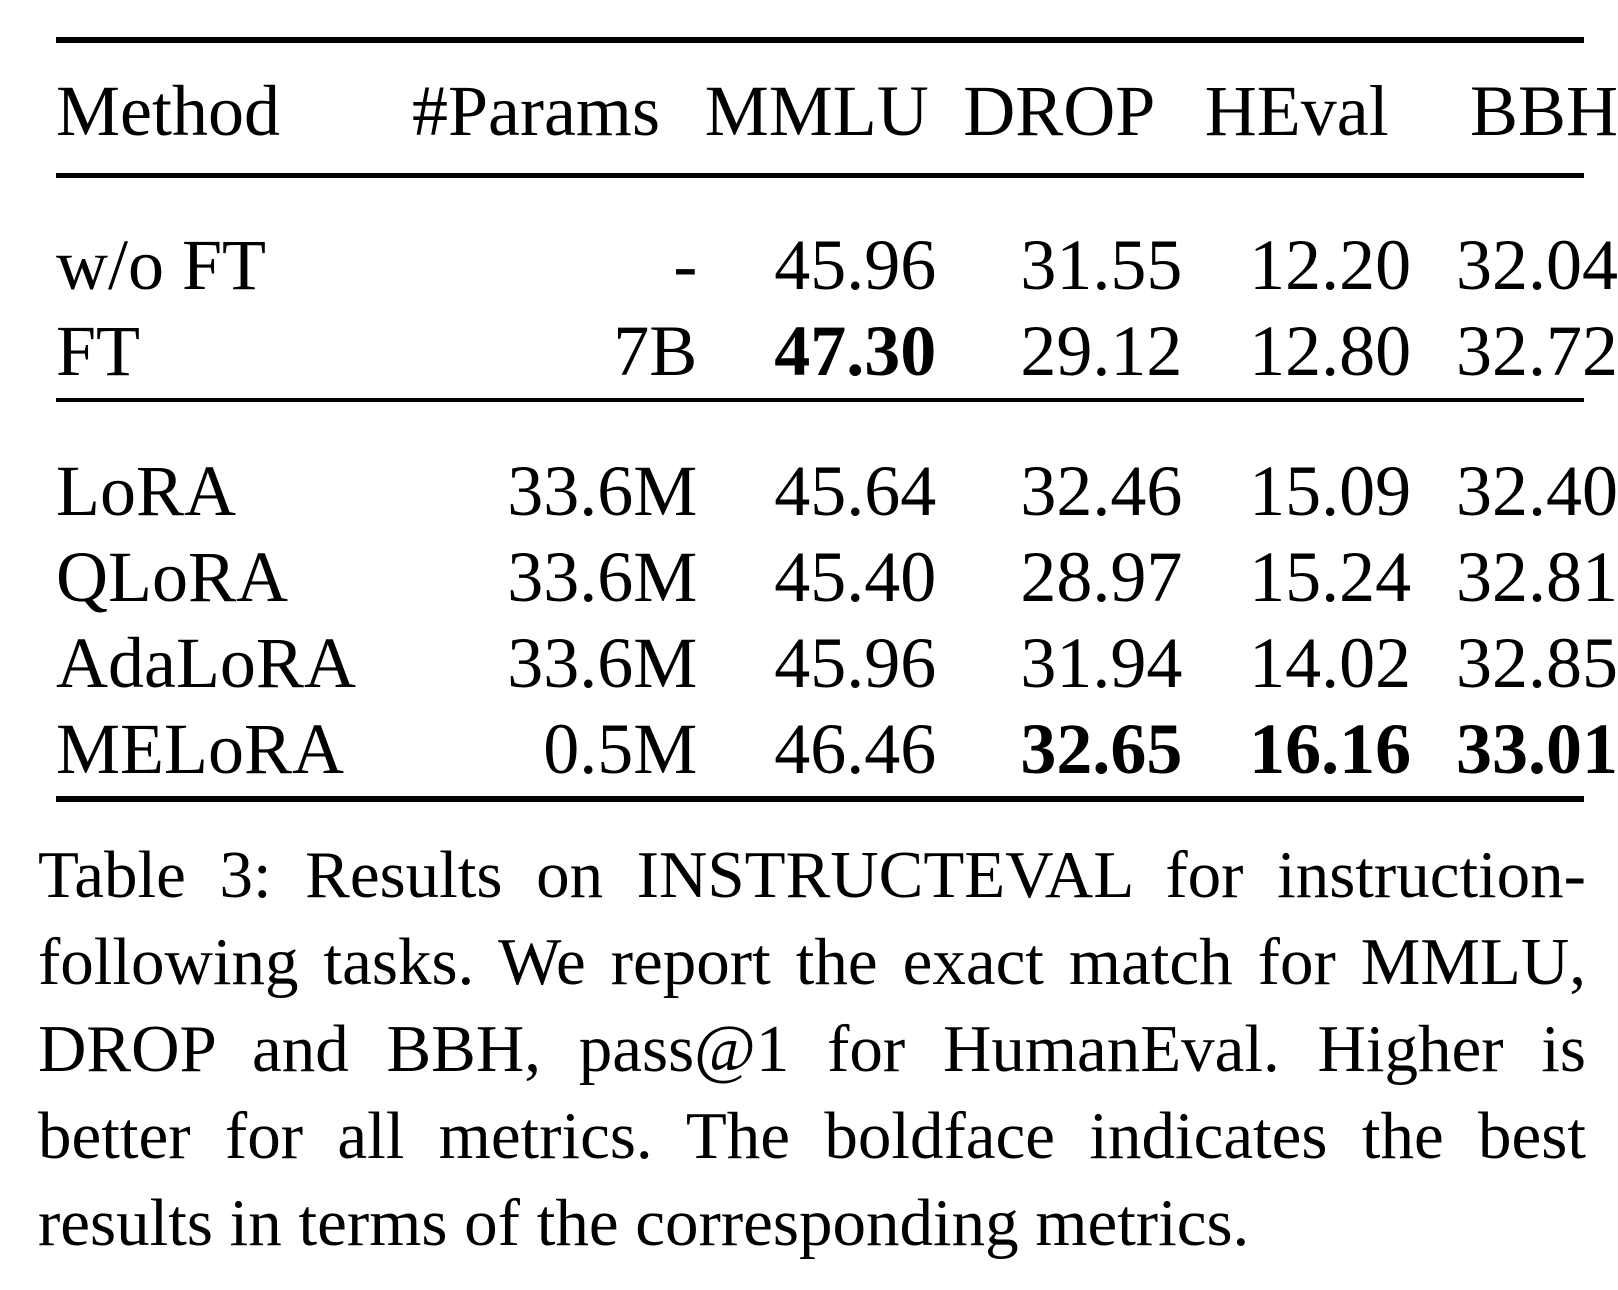  Describe the element at coordinates (206, 663) in the screenshot. I see `cell-method: AdaLoRA` at that location.